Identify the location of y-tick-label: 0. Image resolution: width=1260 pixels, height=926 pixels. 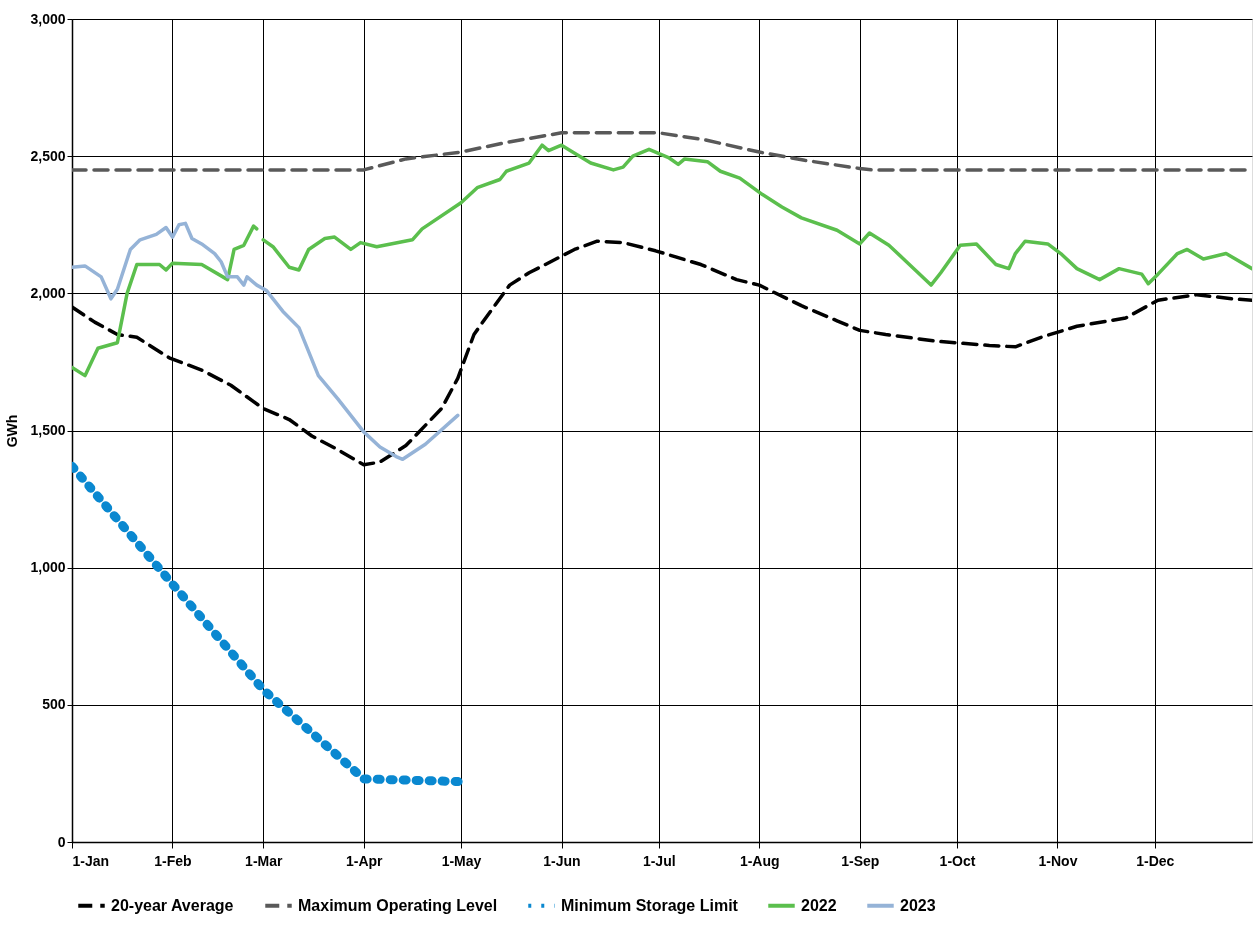
(61, 841).